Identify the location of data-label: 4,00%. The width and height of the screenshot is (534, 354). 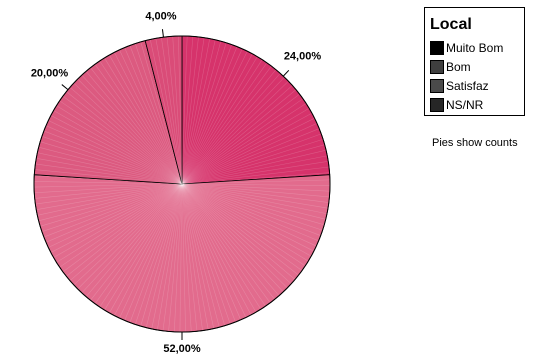
(160, 16).